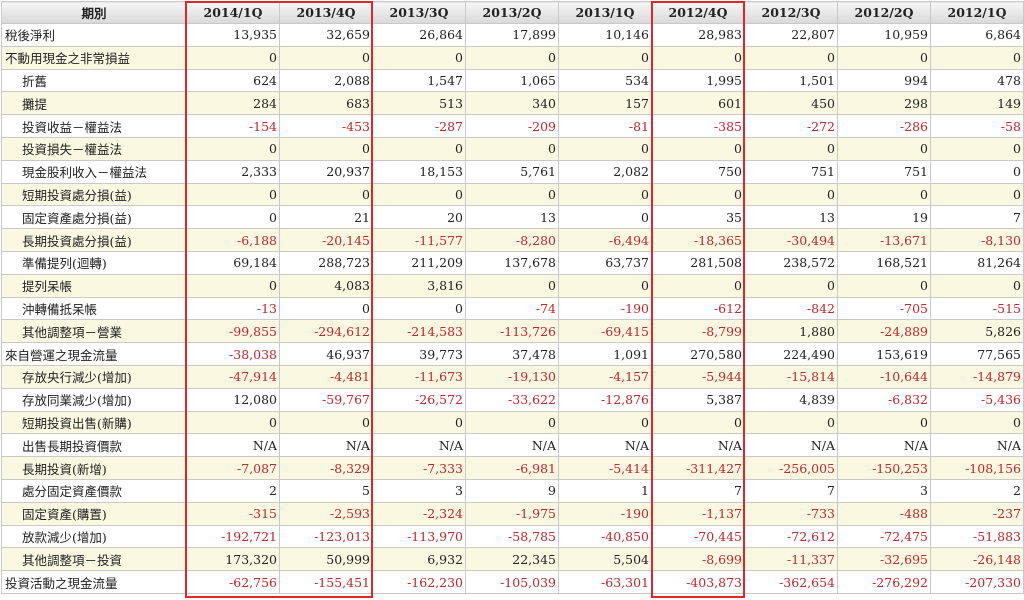 The image size is (1024, 600). What do you see at coordinates (698, 490) in the screenshot?
I see `table-cell: 7` at bounding box center [698, 490].